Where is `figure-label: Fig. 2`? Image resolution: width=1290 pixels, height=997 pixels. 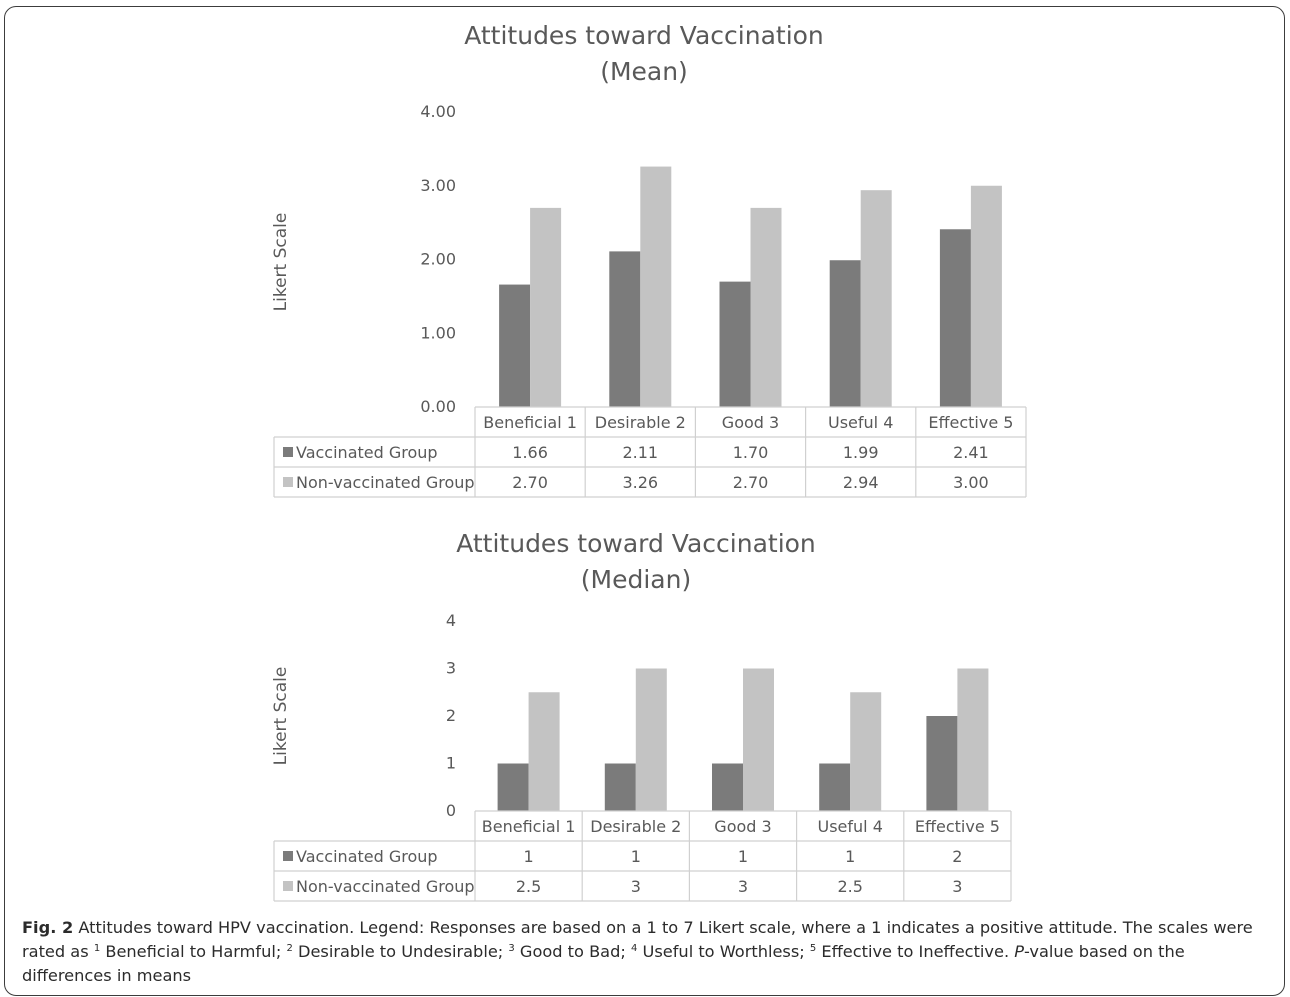 figure-label: Fig. 2 is located at coordinates (48, 927).